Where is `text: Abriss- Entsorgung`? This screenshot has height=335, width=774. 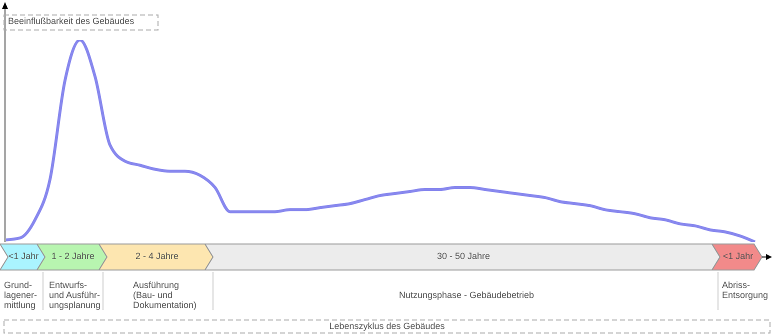 text: Abriss- Entsorgung is located at coordinates (746, 290).